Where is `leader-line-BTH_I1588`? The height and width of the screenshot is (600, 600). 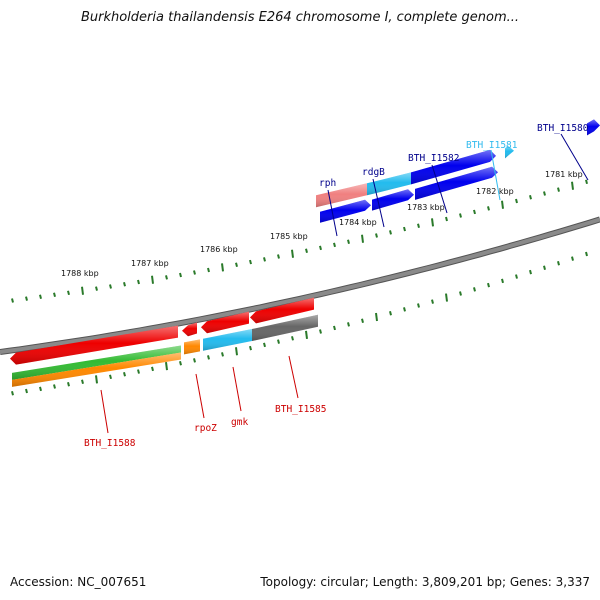 leader-line-BTH_I1588 is located at coordinates (104, 411).